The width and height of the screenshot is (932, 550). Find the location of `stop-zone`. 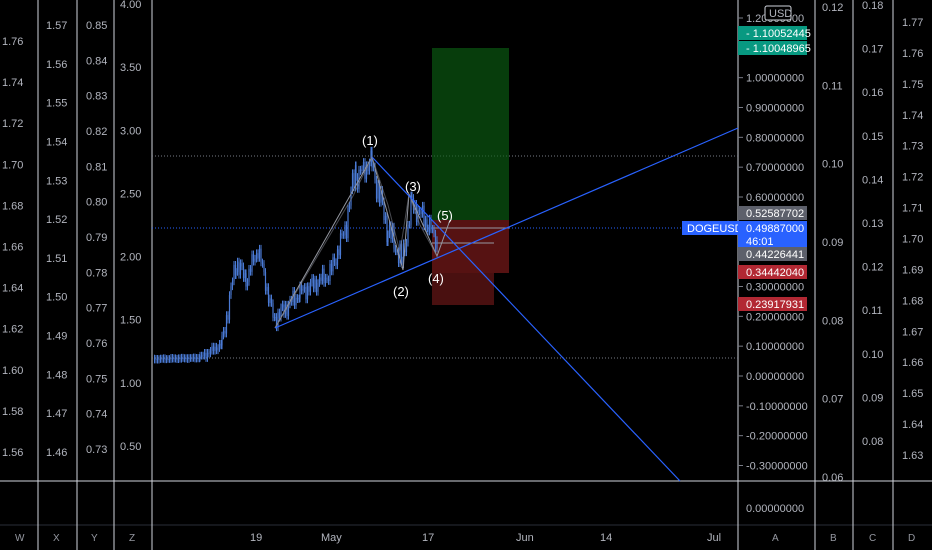

stop-zone is located at coordinates (470, 246).